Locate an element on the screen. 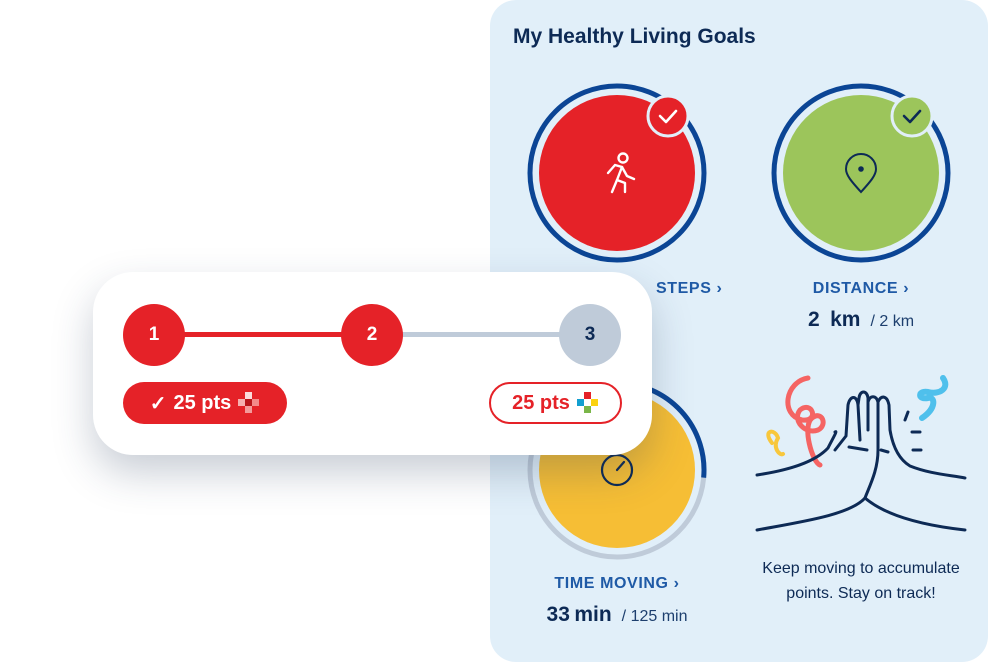  map-pin-icon is located at coordinates (861, 173).